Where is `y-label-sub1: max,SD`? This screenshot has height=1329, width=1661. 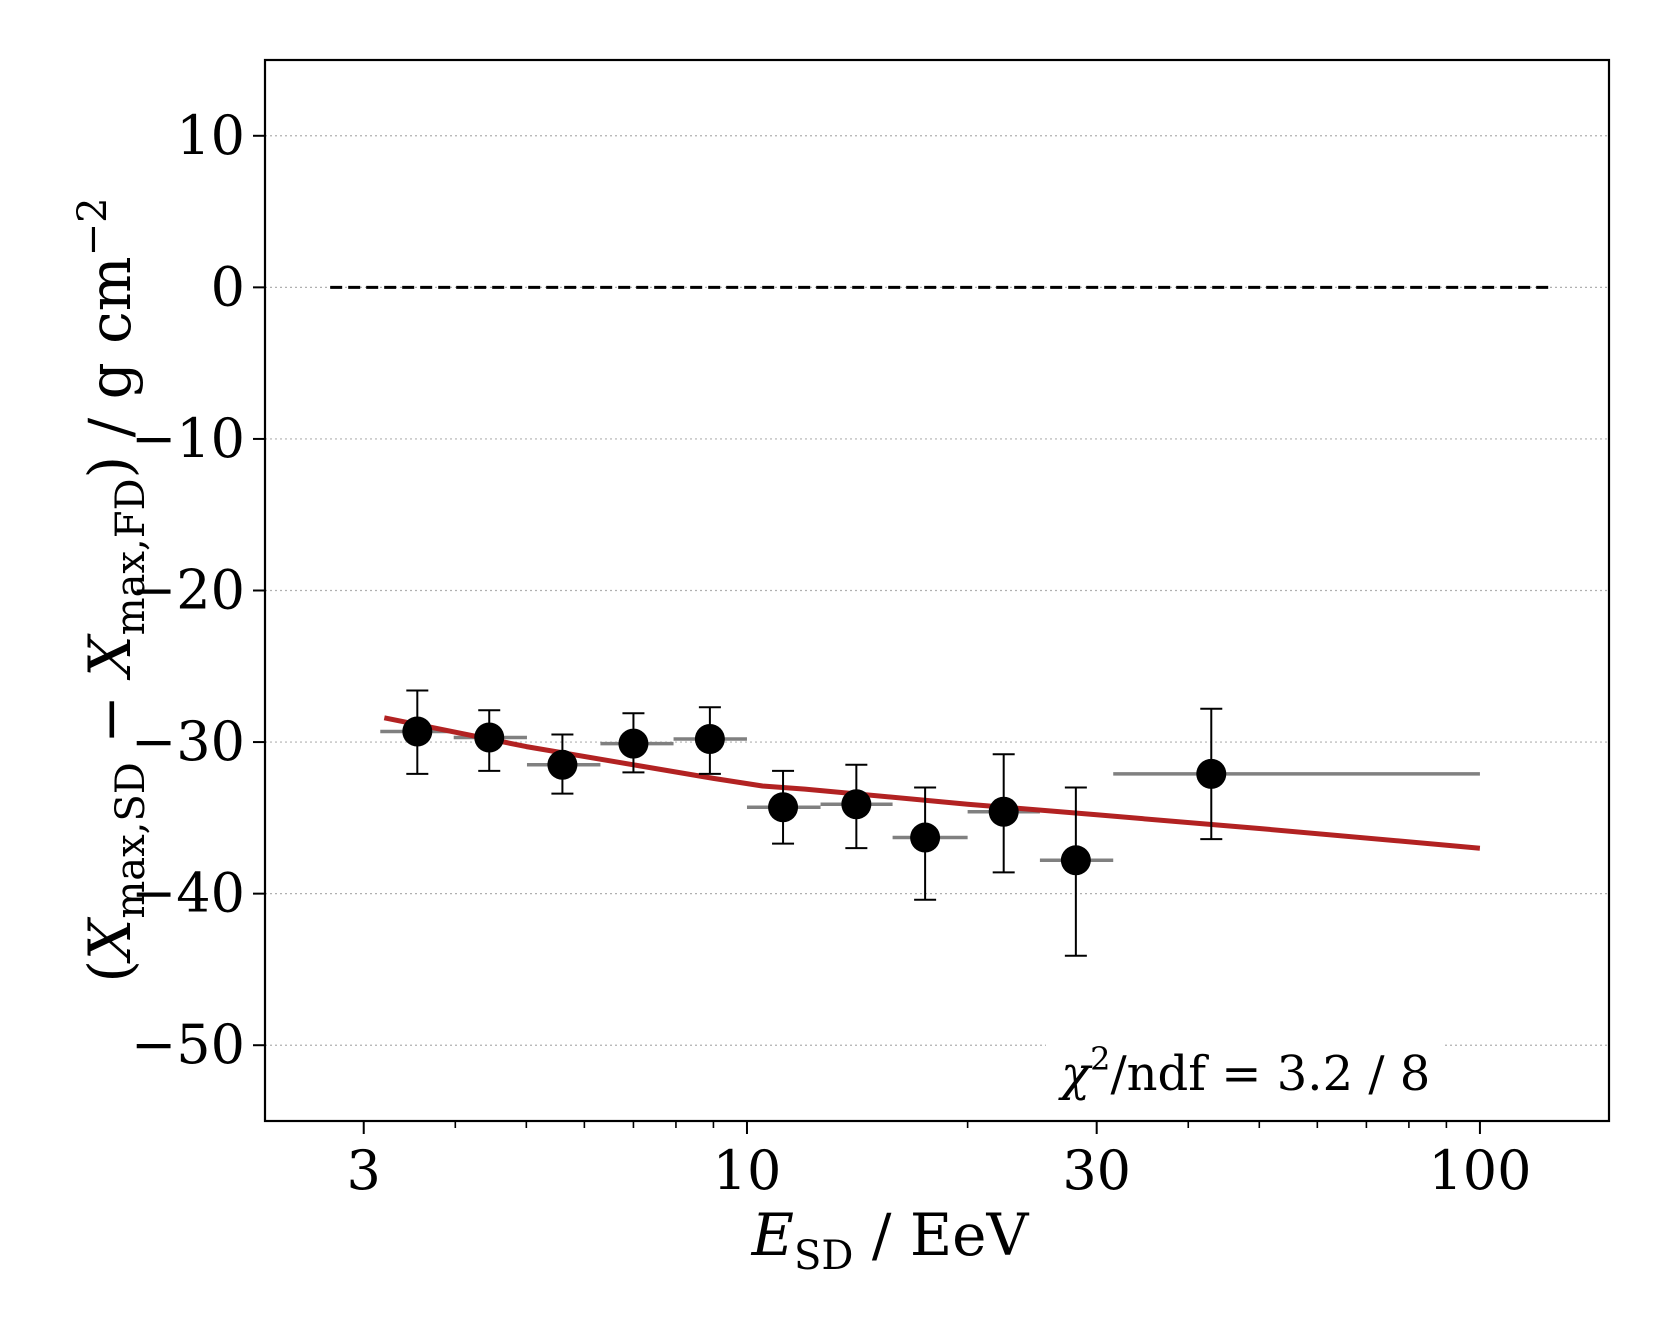
y-label-sub1: max,SD is located at coordinates (131, 840).